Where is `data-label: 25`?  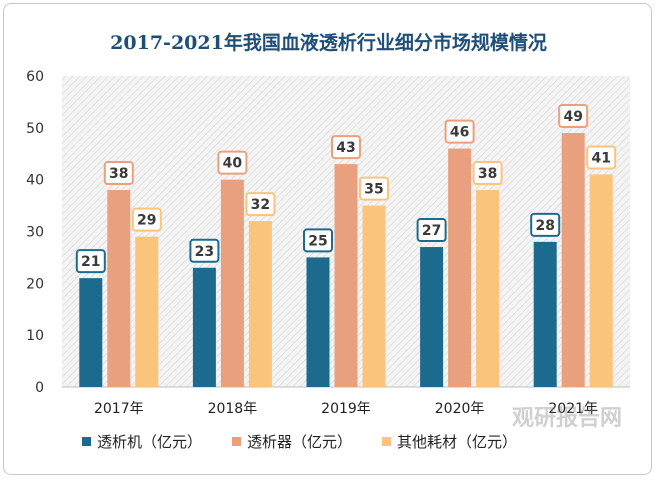 data-label: 25 is located at coordinates (317, 241).